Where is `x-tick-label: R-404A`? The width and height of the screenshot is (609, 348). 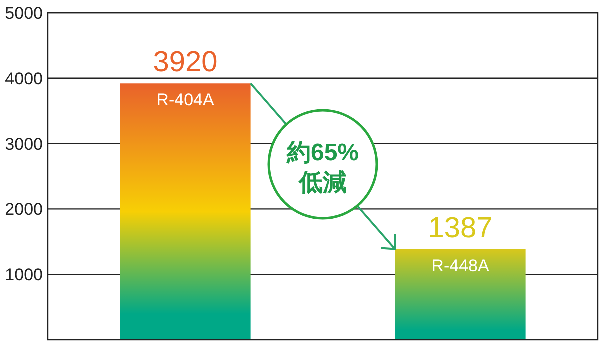 x-tick-label: R-404A is located at coordinates (185, 100).